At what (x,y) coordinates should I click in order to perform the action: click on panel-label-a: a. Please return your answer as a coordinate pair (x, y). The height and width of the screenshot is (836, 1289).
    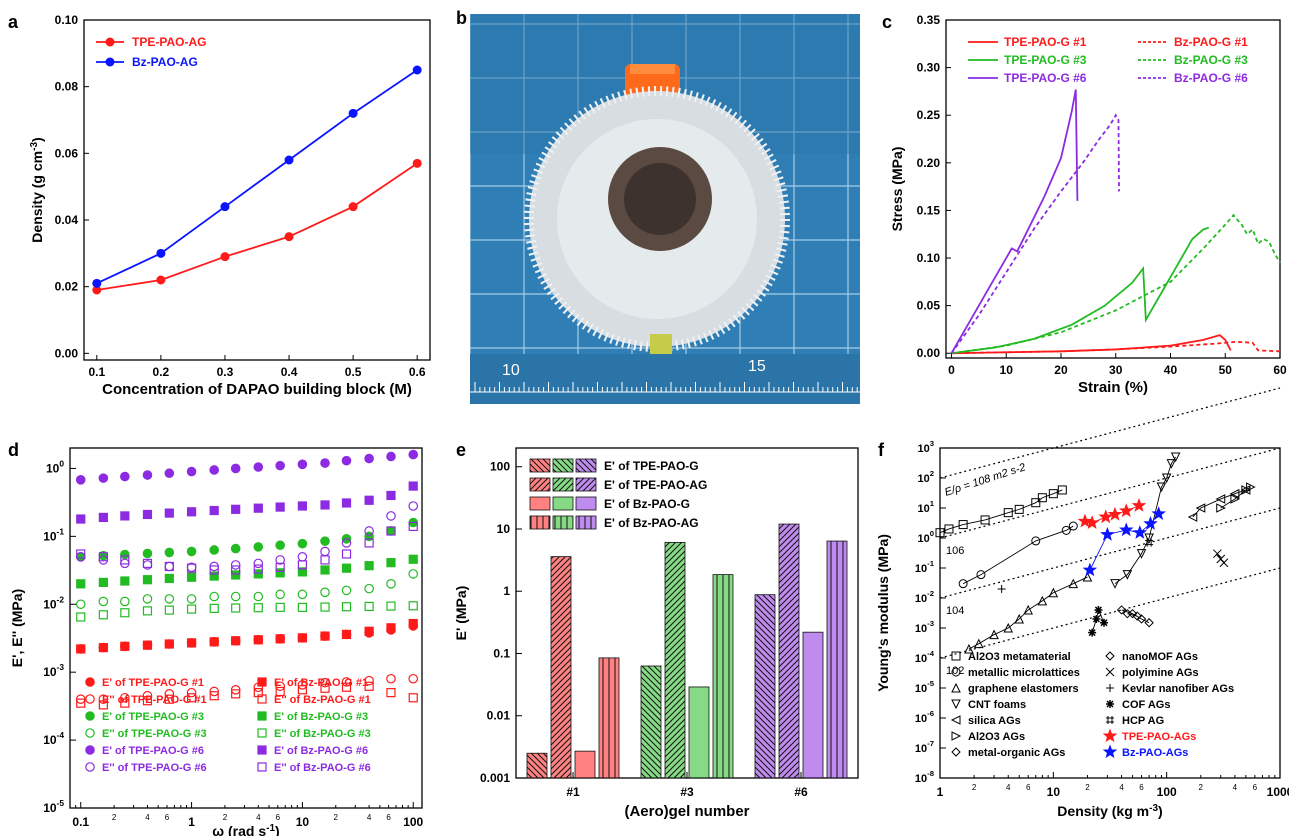
    Looking at the image, I should click on (13, 22).